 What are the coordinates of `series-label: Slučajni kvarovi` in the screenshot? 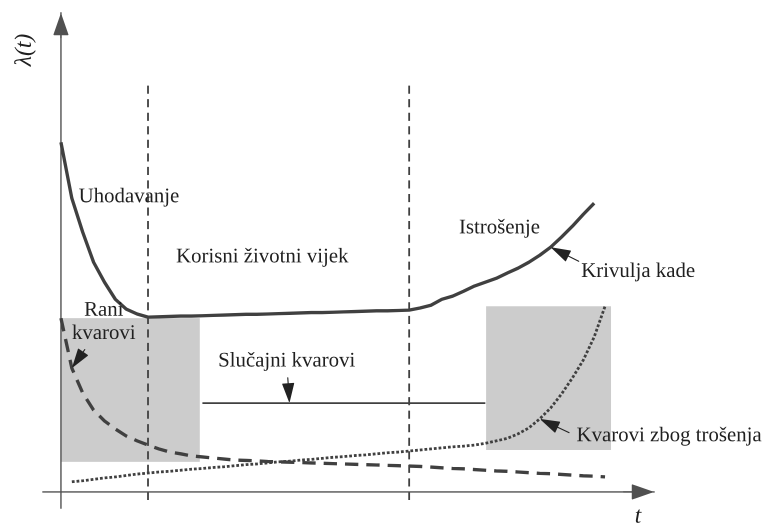 It's located at (287, 361).